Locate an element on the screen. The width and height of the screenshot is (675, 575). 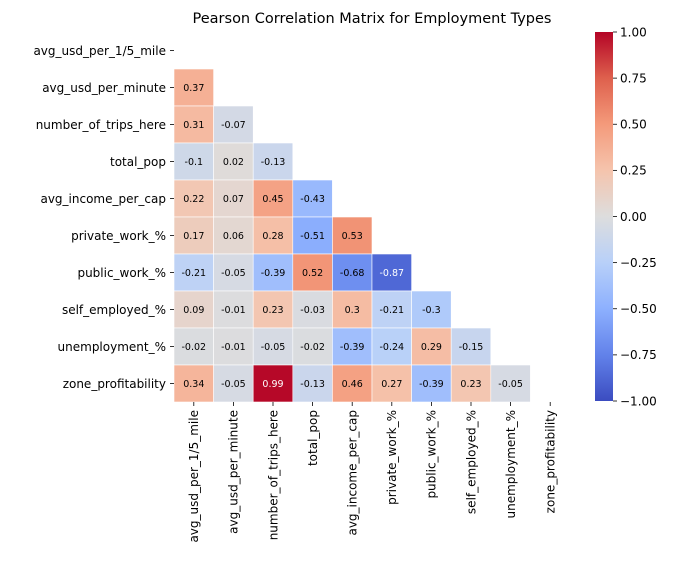
cell-value-label: 0.07 is located at coordinates (233, 199).